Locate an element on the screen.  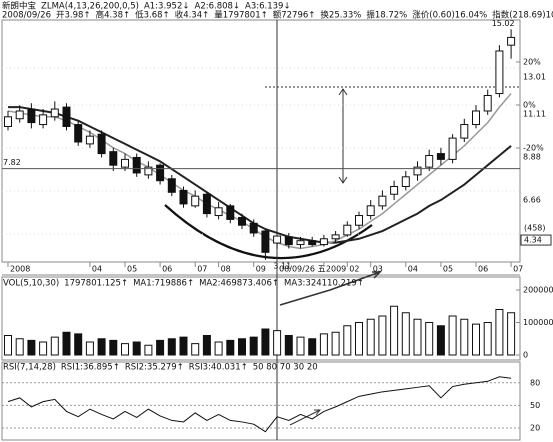
x-tick-label: 08 is located at coordinates (226, 269).